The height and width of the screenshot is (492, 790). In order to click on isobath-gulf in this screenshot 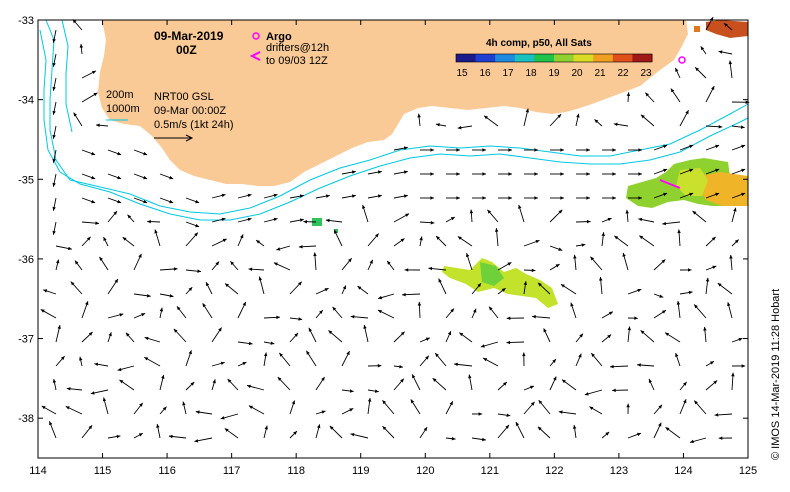, I will do `click(67, 76)`.